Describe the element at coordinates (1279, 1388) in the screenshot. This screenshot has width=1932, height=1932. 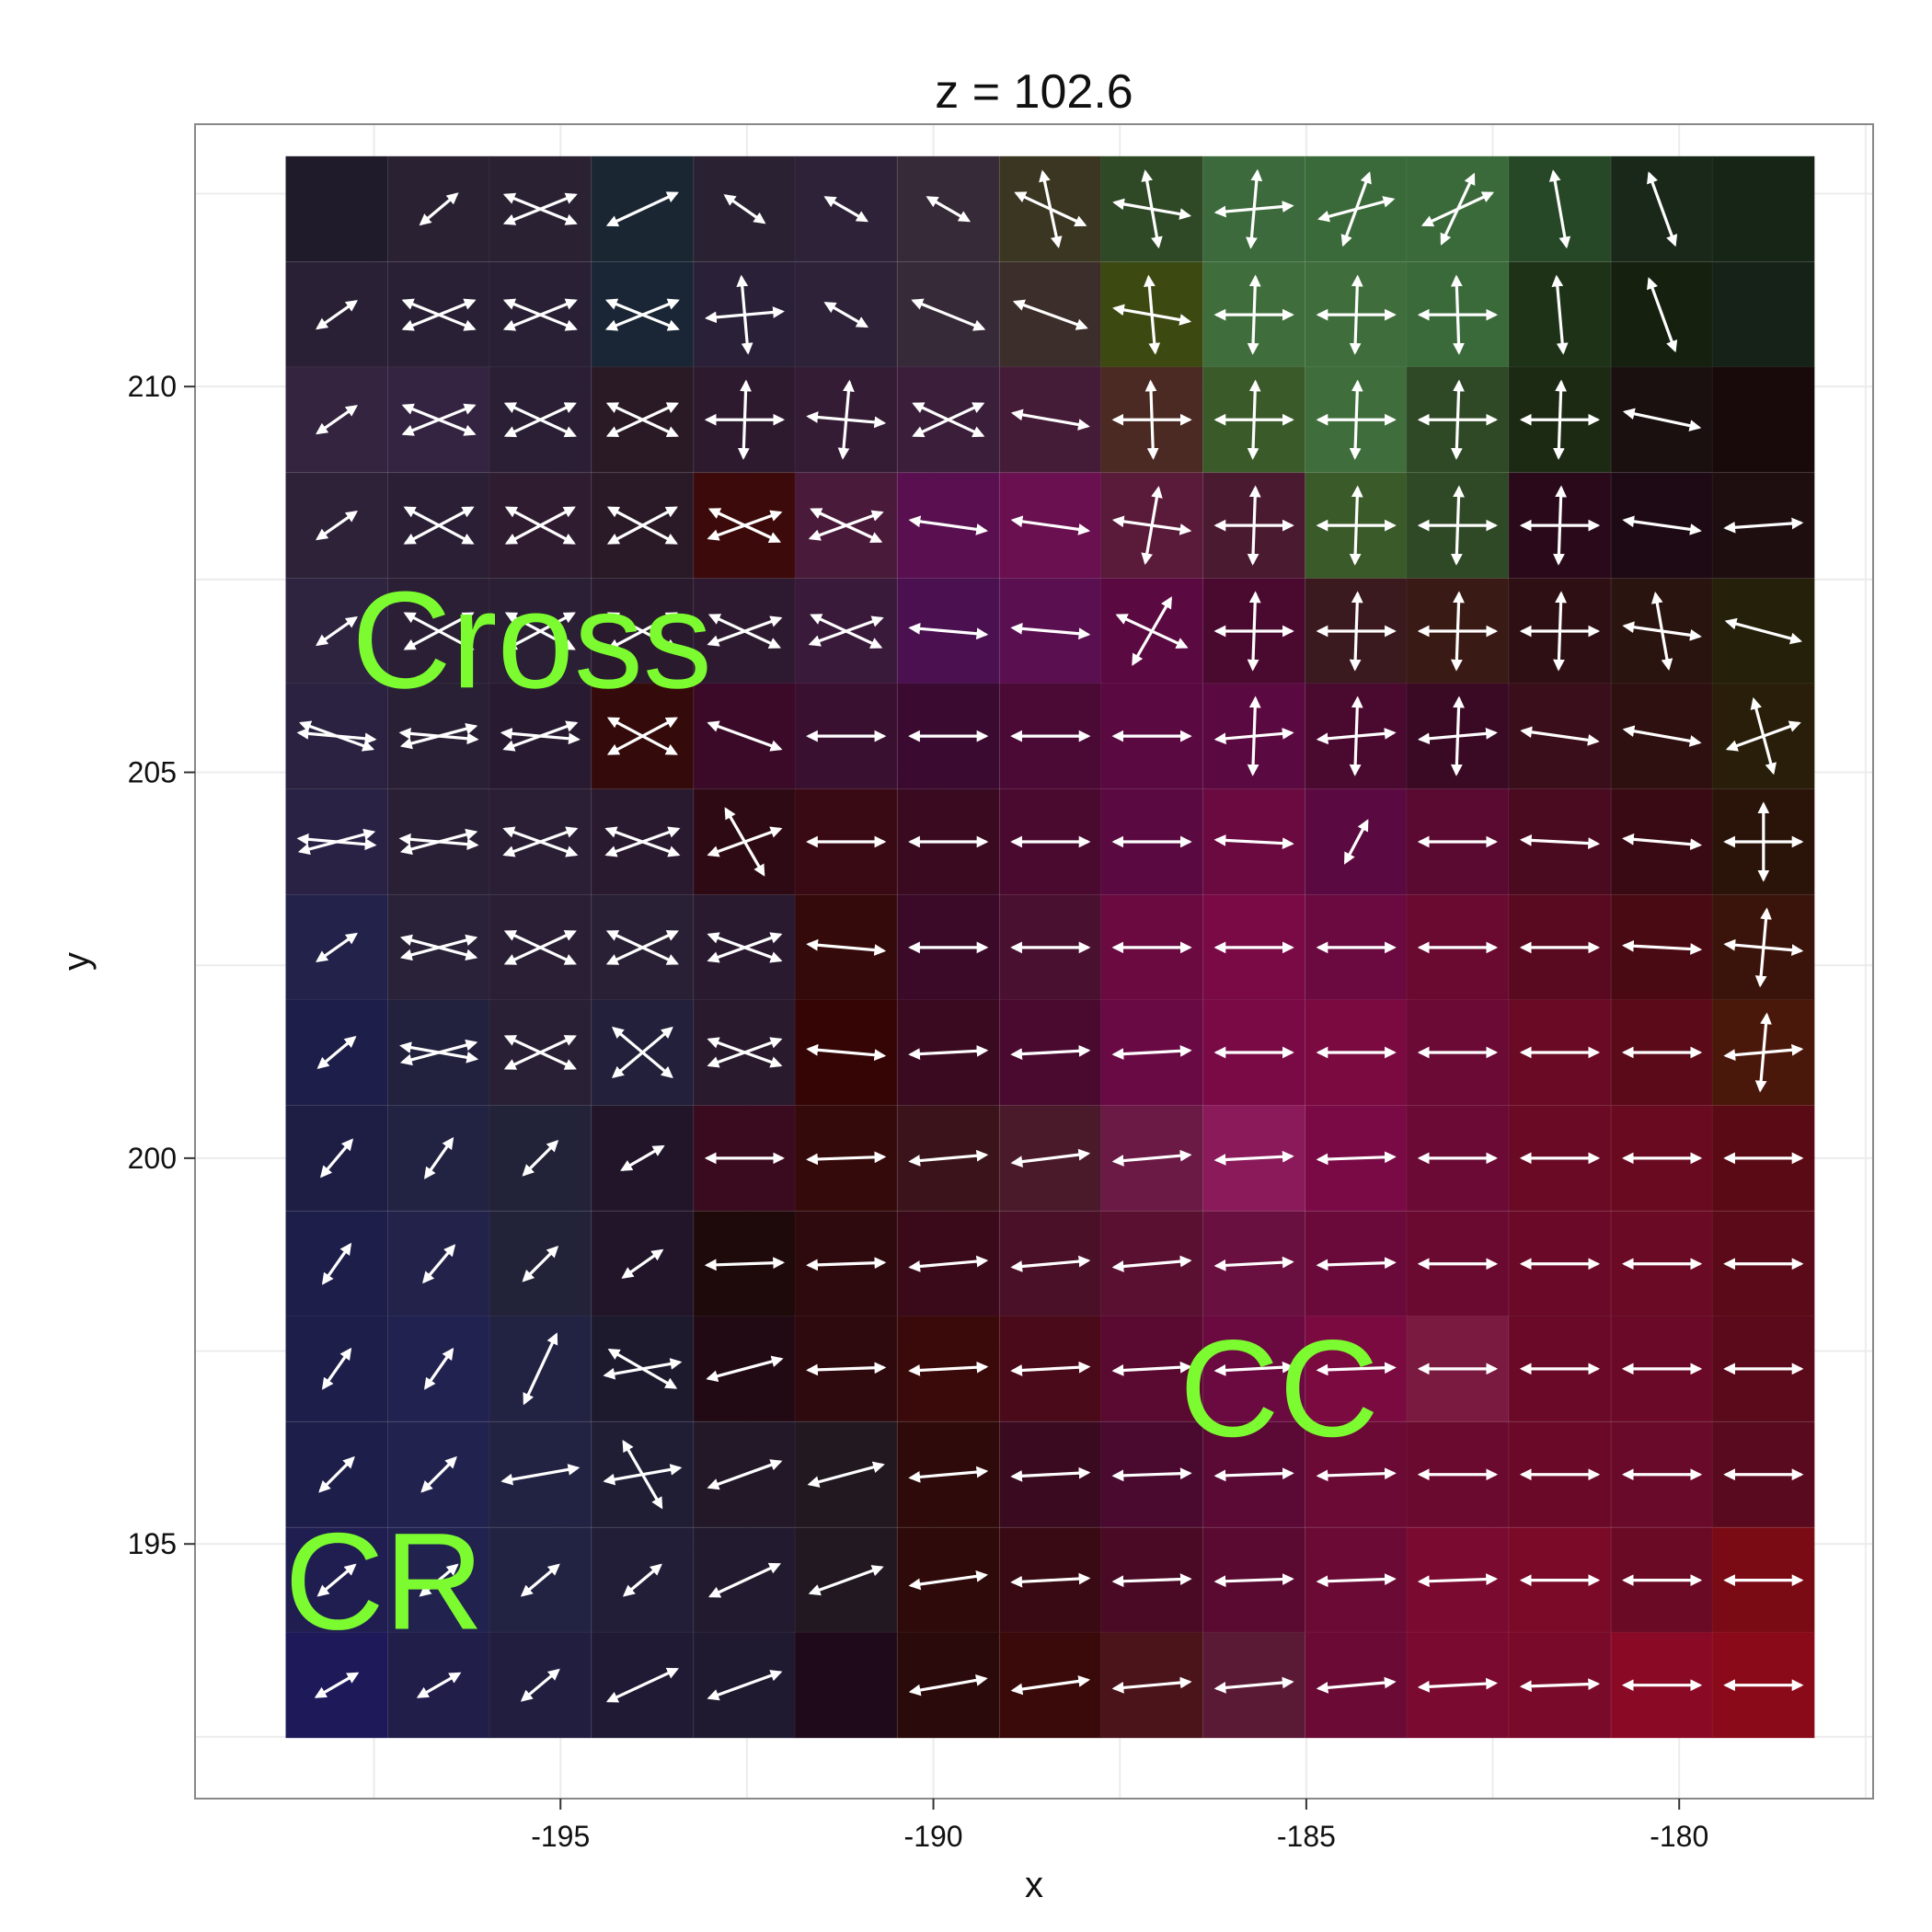
I see `region-label: CC` at that location.